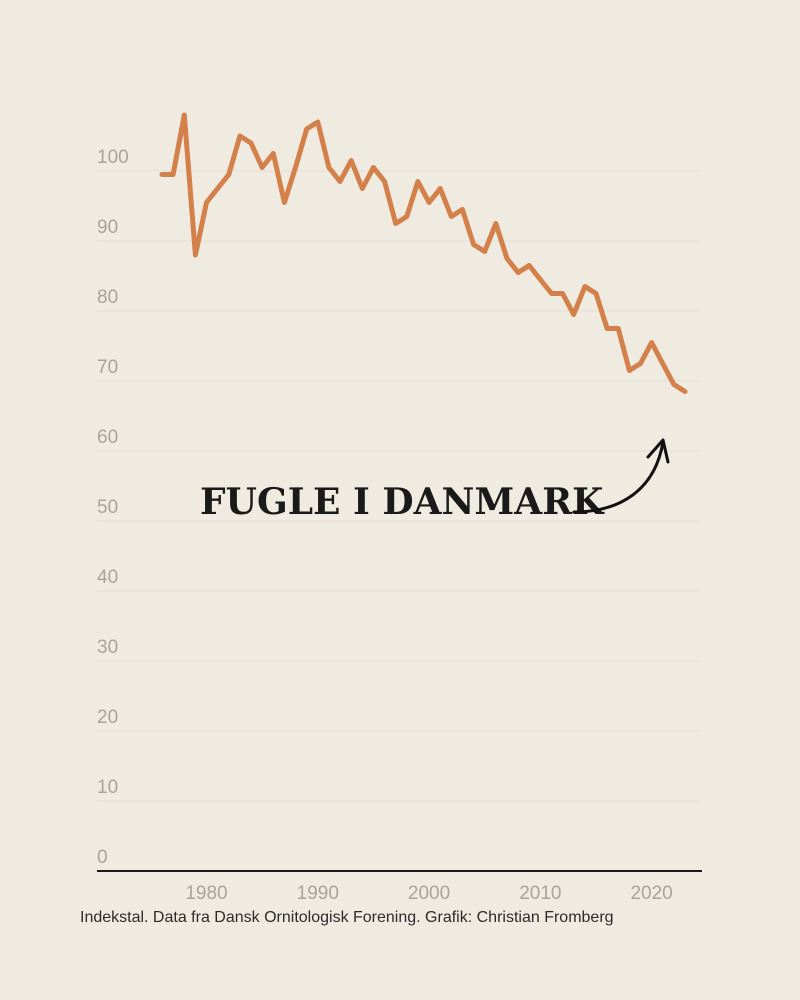 The width and height of the screenshot is (800, 1000). I want to click on y-axis-ticks: 0 10 20 30 40 50 60 70 80 90 100, so click(113, 507).